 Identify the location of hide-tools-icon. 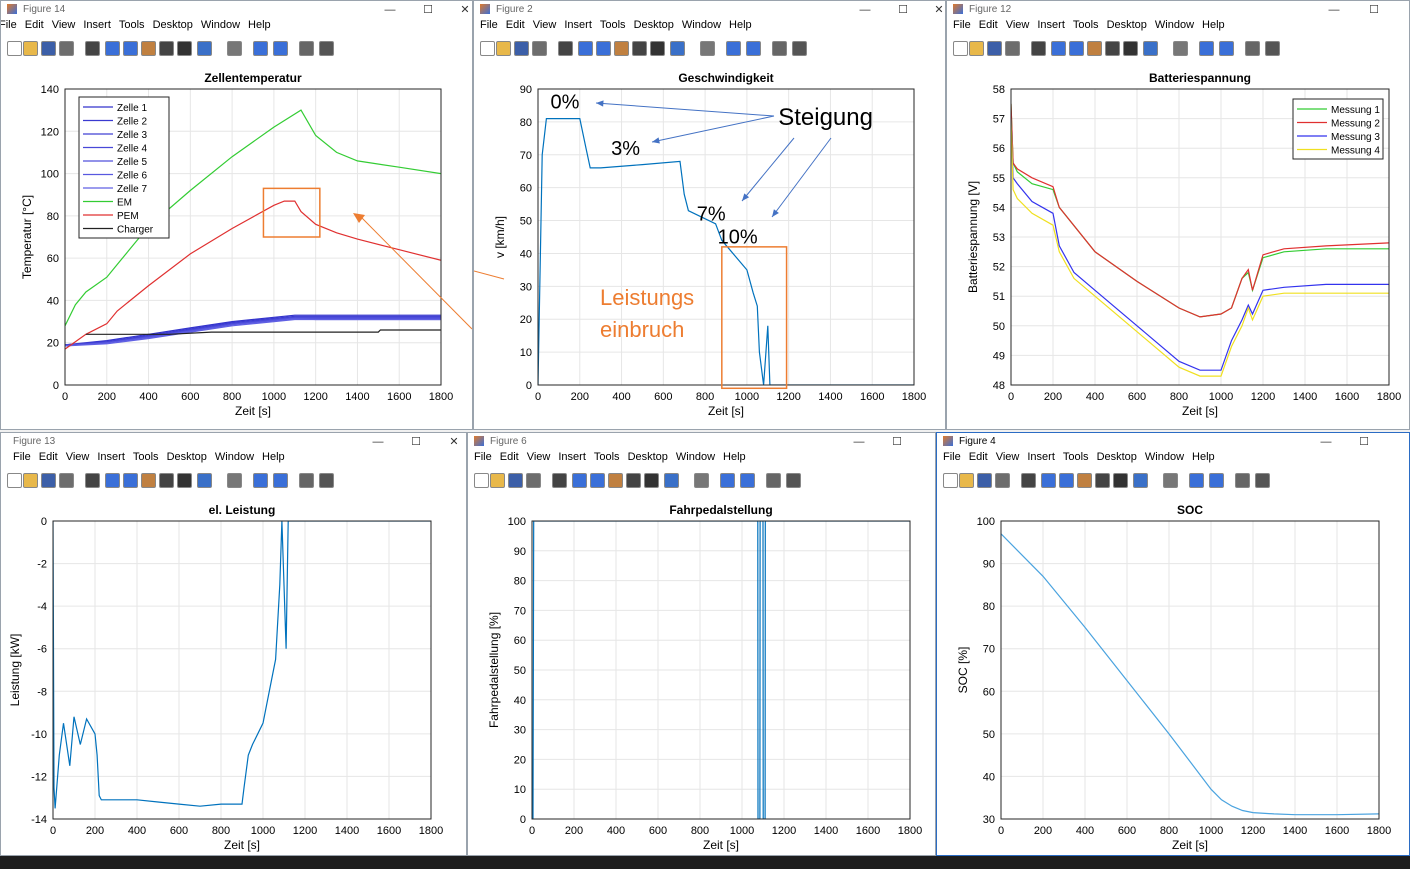
(1252, 48).